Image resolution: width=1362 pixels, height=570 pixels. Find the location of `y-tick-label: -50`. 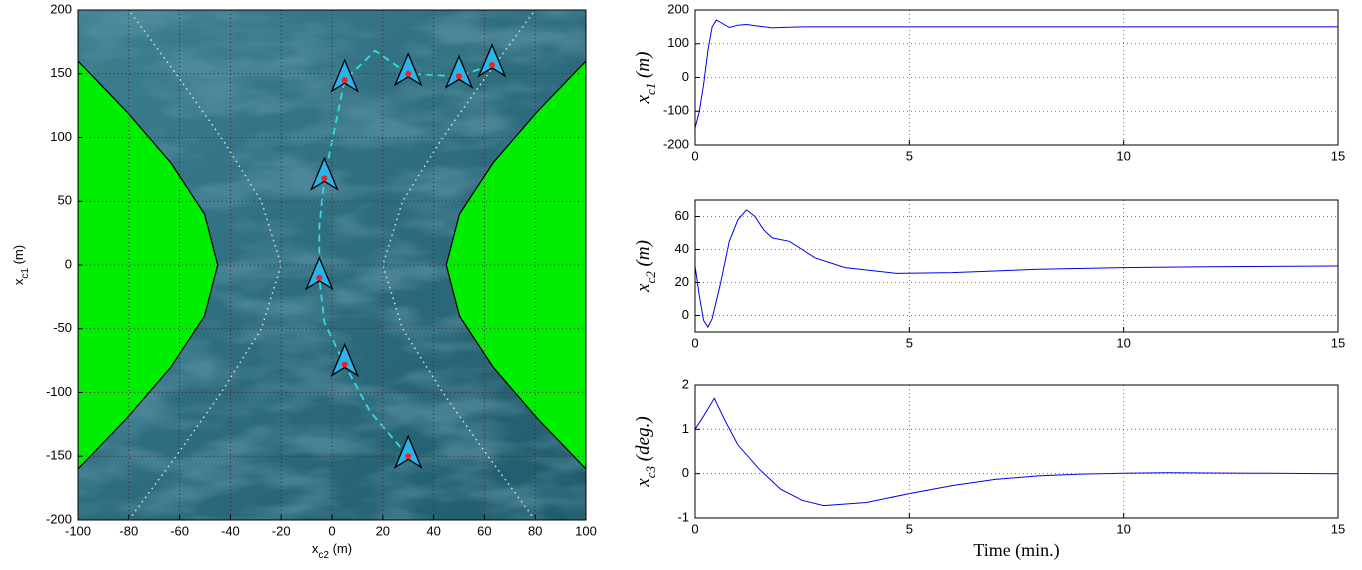

y-tick-label: -50 is located at coordinates (62, 327).